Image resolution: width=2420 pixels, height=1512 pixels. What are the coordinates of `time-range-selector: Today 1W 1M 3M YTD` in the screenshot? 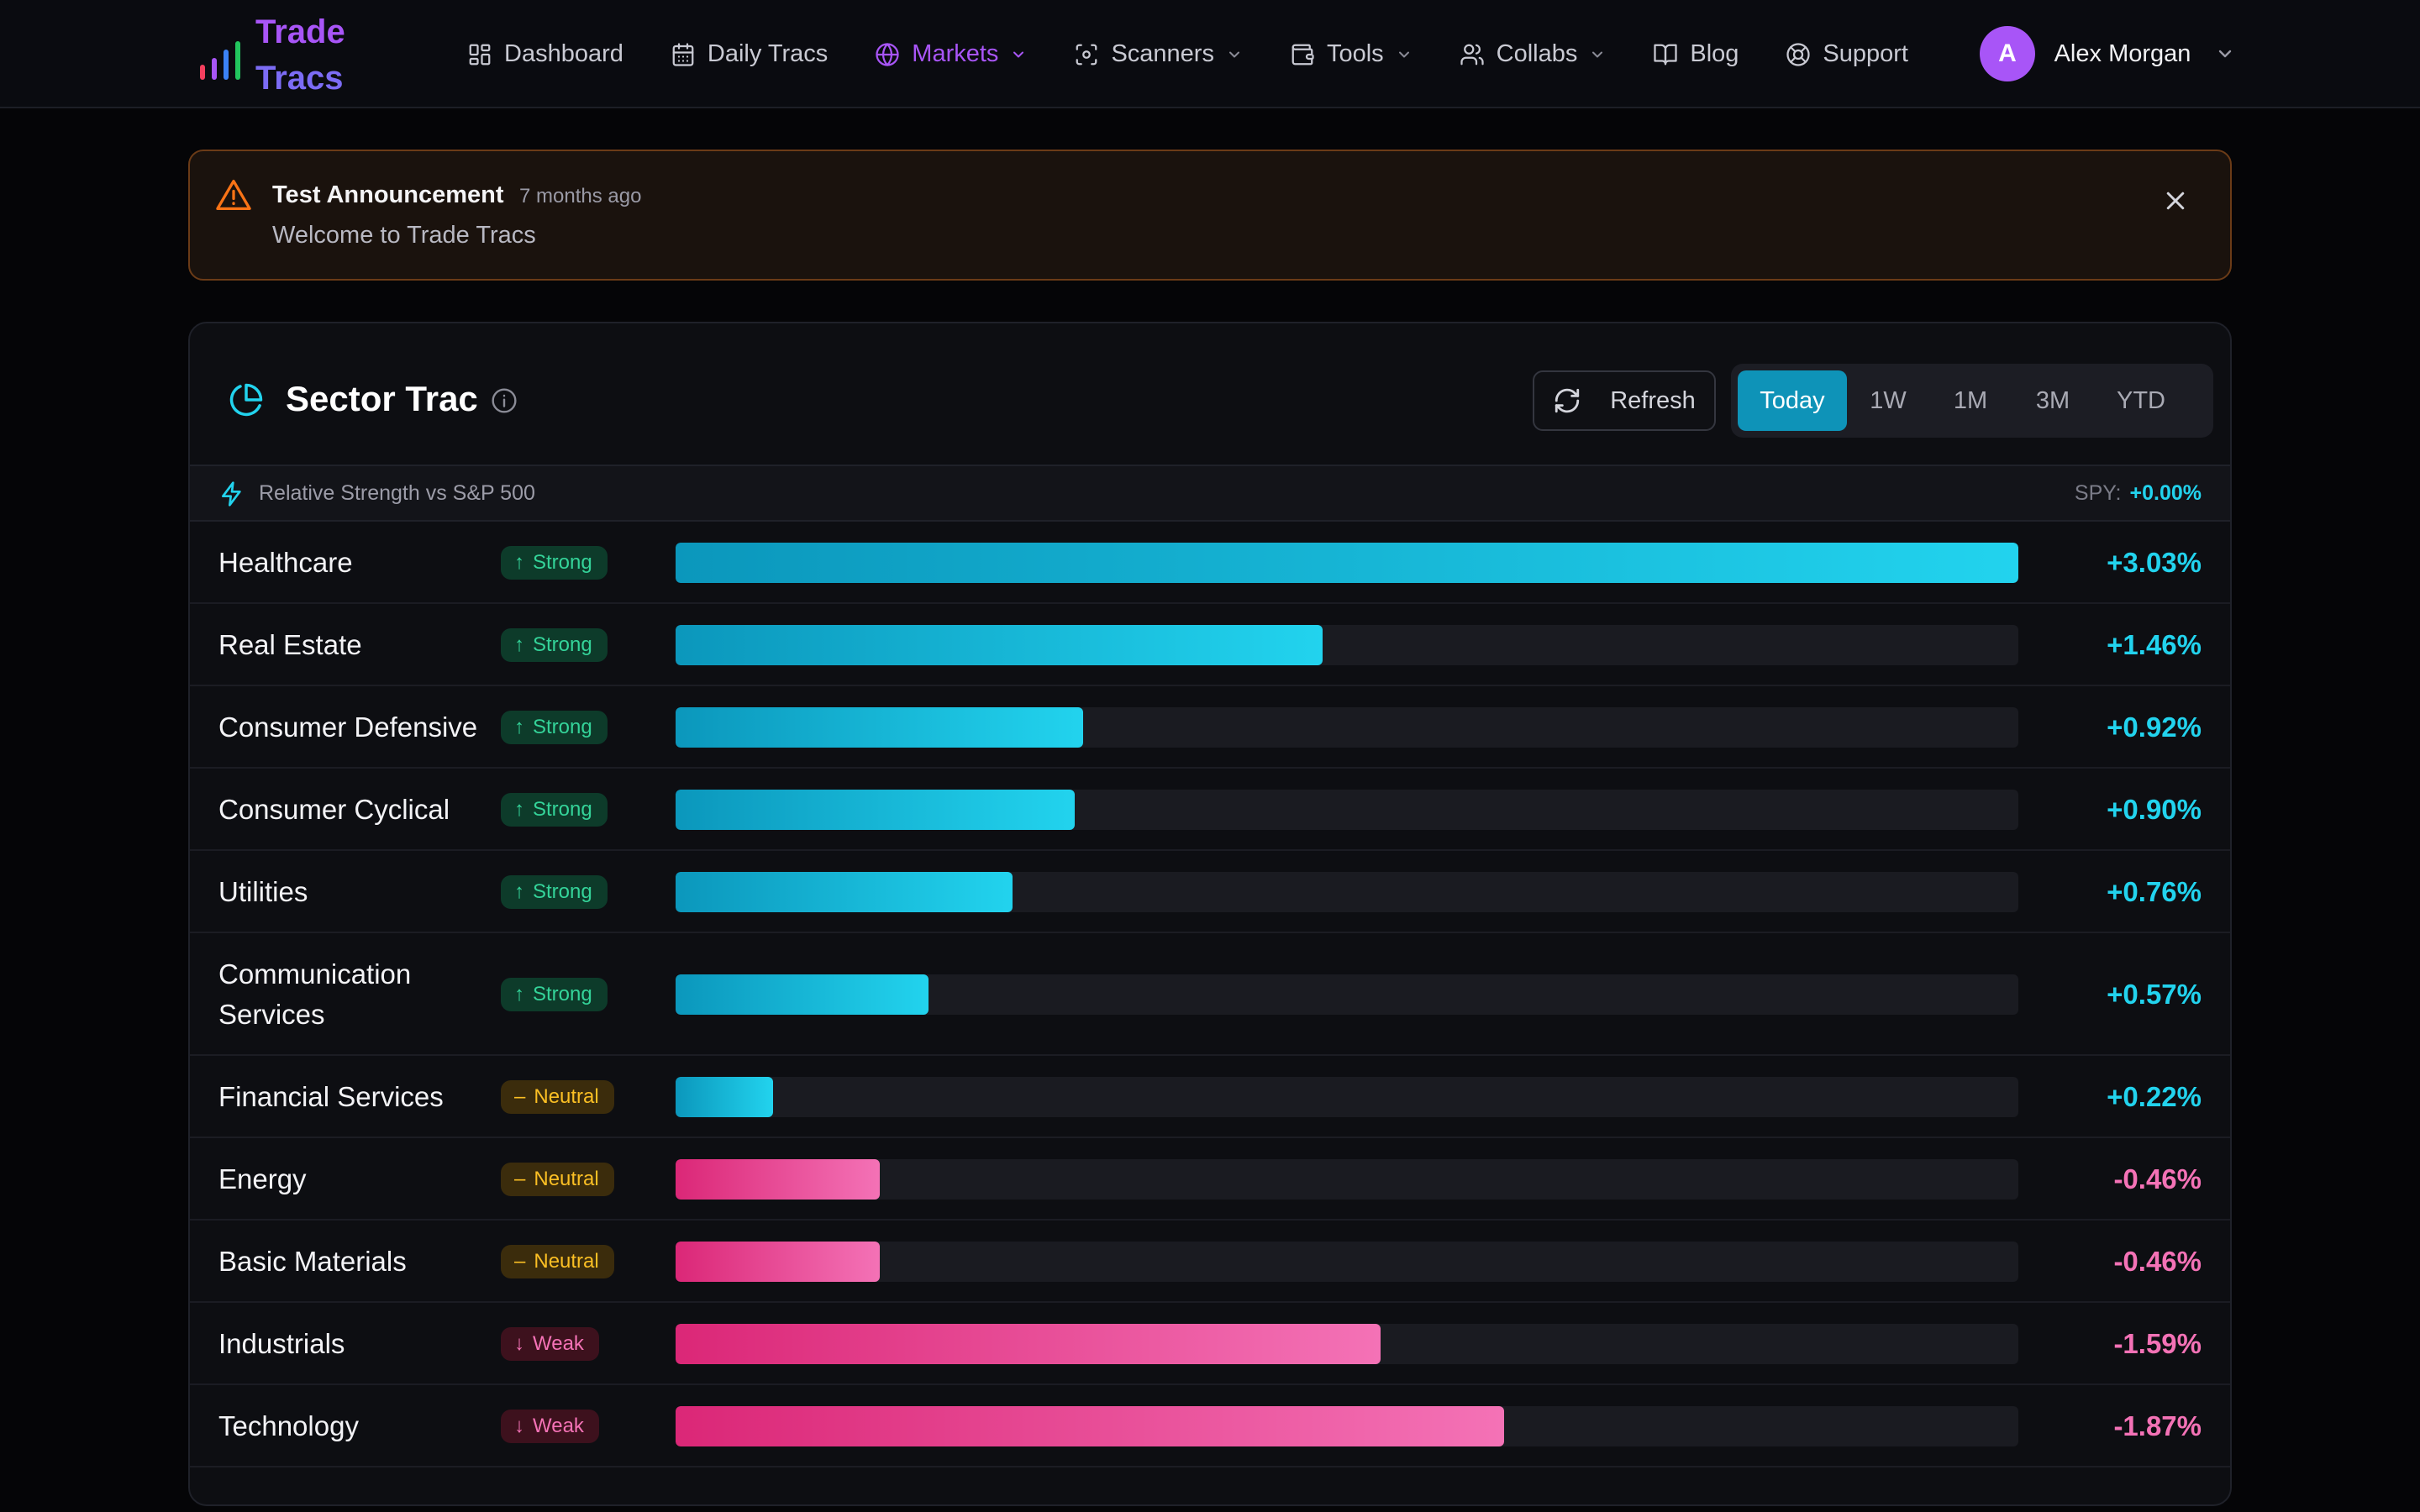 It's located at (1972, 401).